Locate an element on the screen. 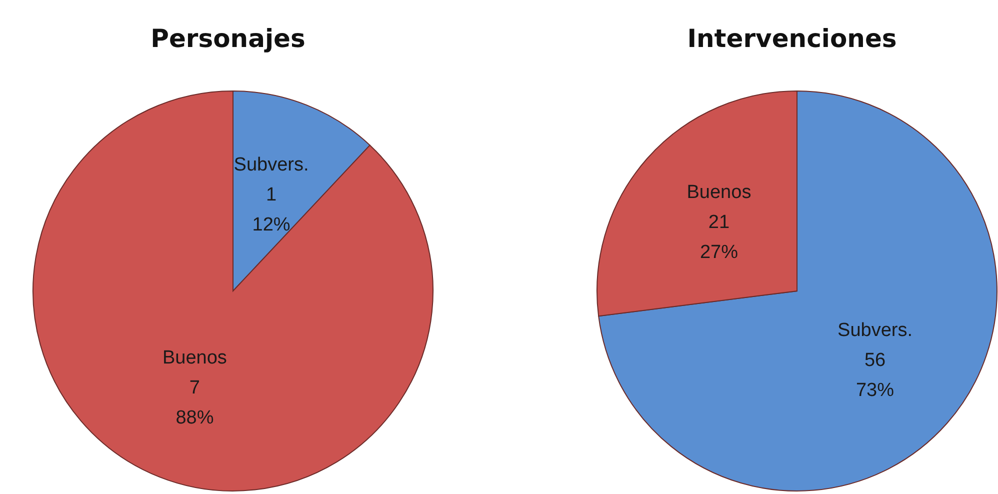  chart-title: Intervenciones is located at coordinates (792, 38).